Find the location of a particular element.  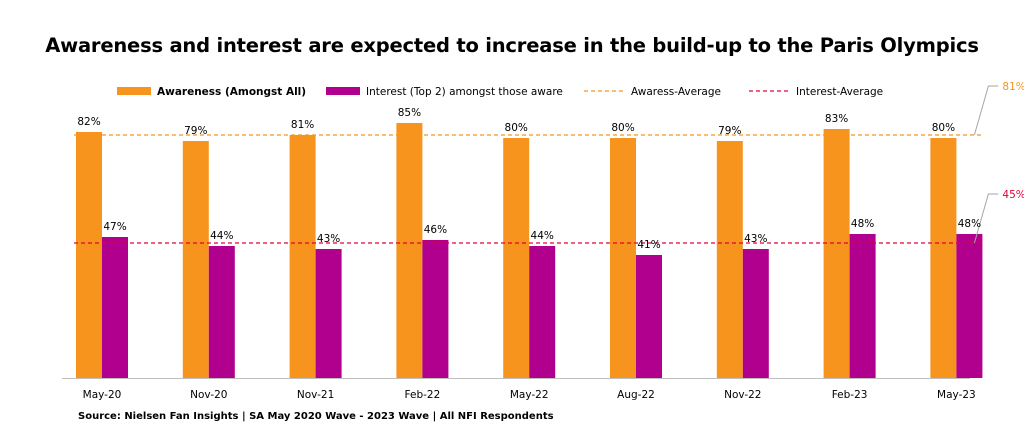

legend-label-awareness: Awareness (Amongst All) is located at coordinates (231, 92).